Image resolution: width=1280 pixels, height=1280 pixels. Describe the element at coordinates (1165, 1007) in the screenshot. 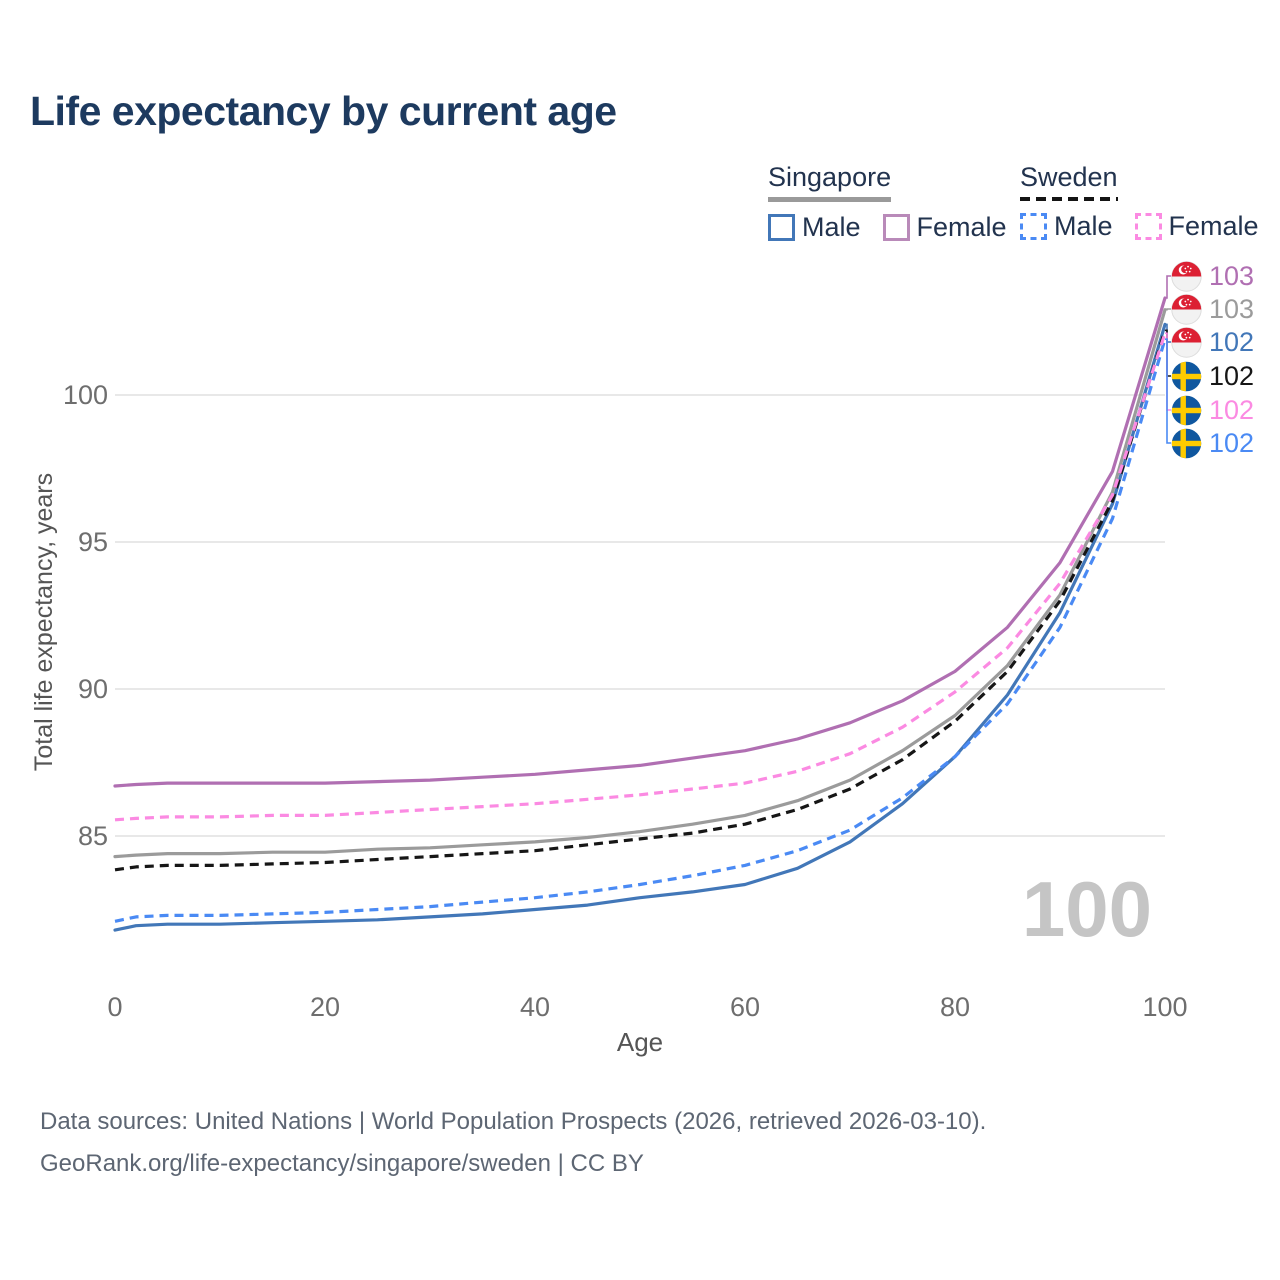

I see `x-tick-label-100: 100` at that location.